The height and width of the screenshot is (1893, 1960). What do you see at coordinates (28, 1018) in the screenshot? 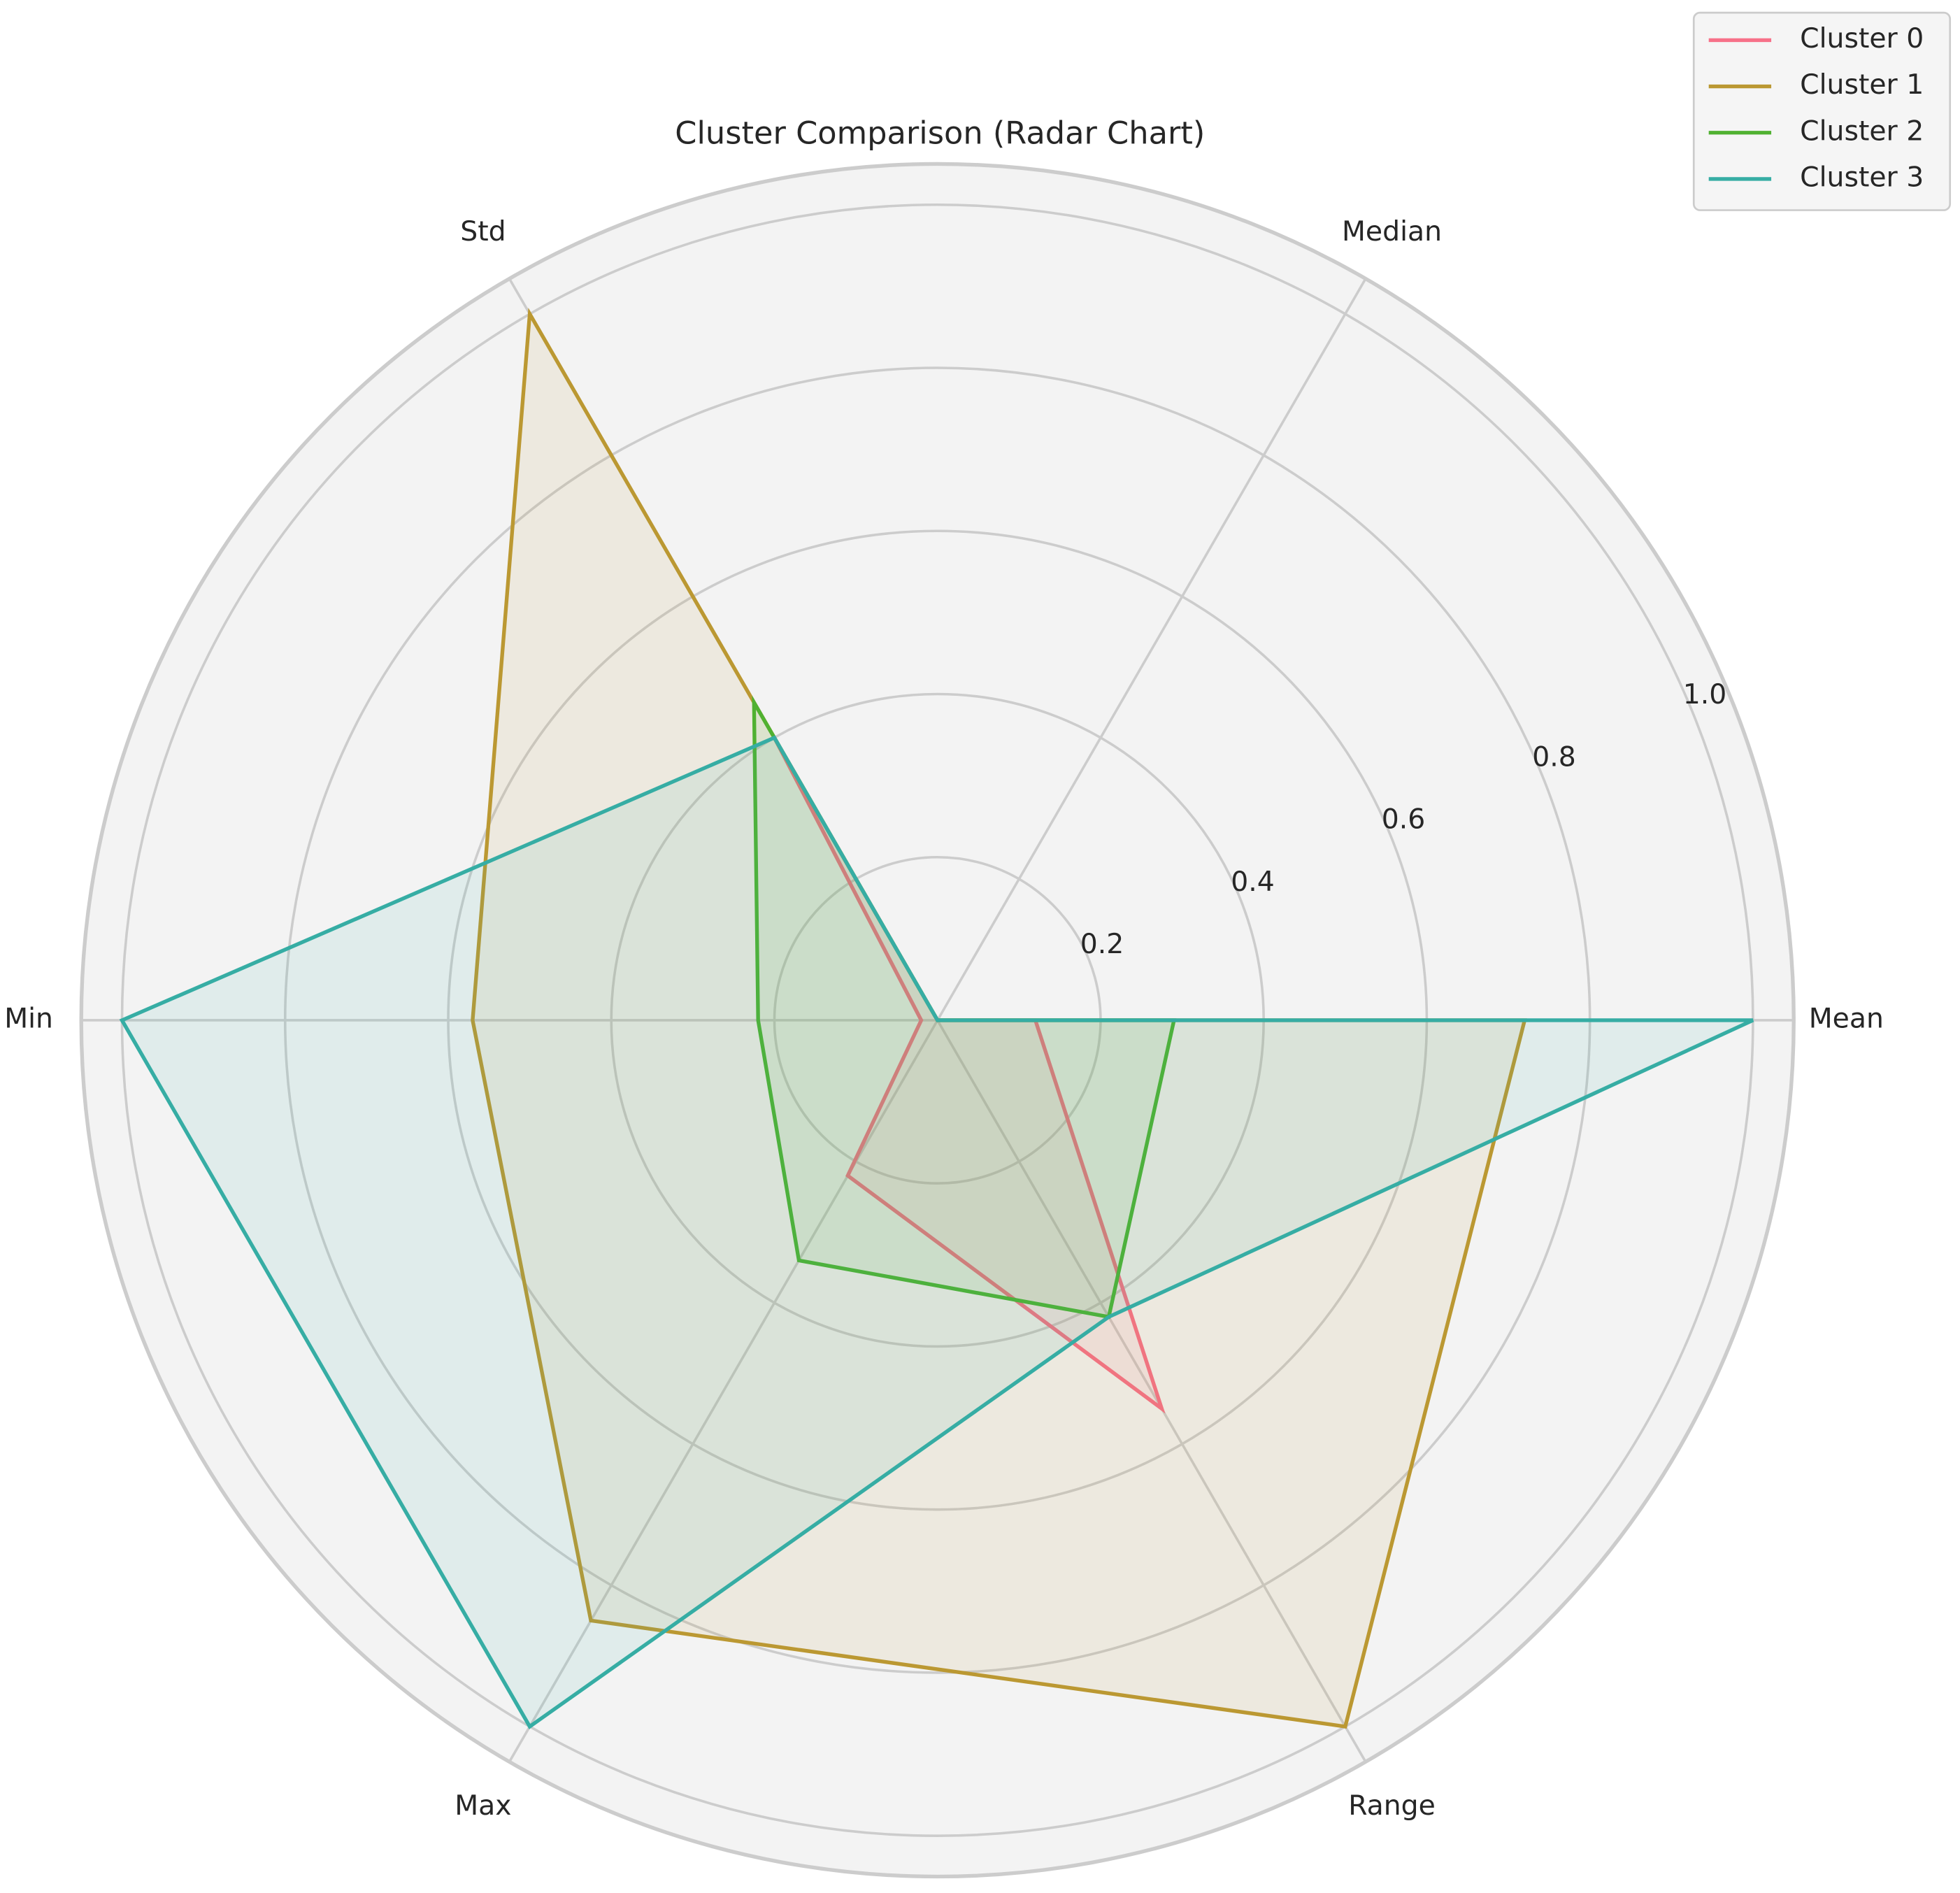
I see `axis-label: Min` at bounding box center [28, 1018].